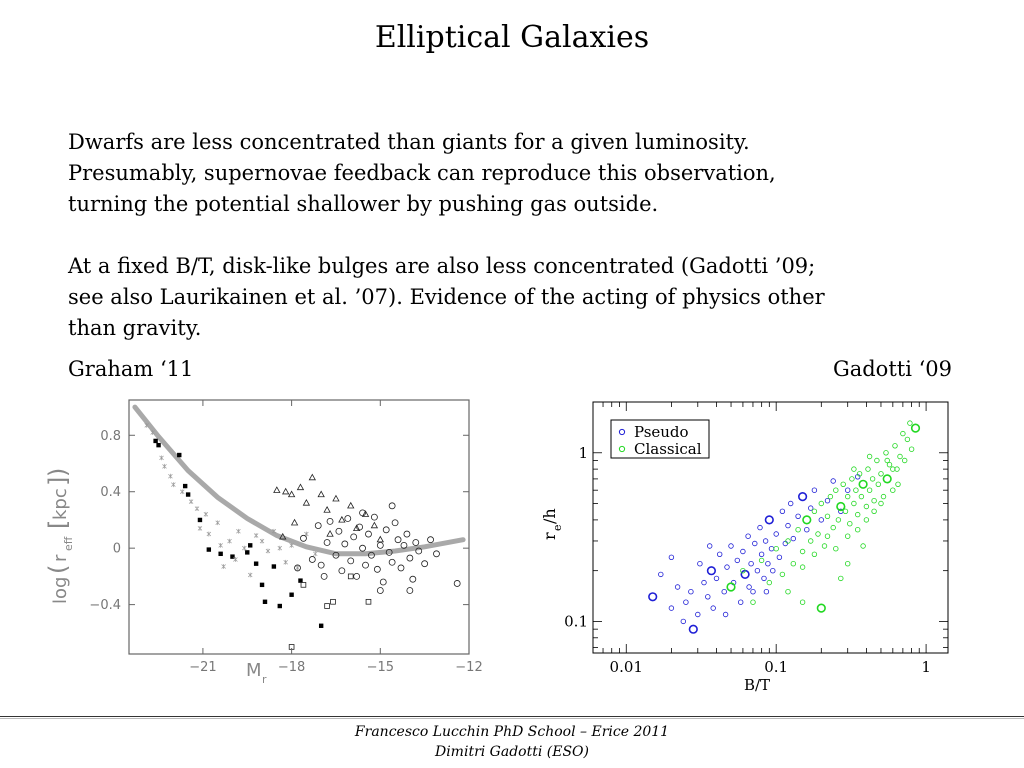  What do you see at coordinates (660, 439) in the screenshot?
I see `plot2-legend: Pseudo Classical` at bounding box center [660, 439].